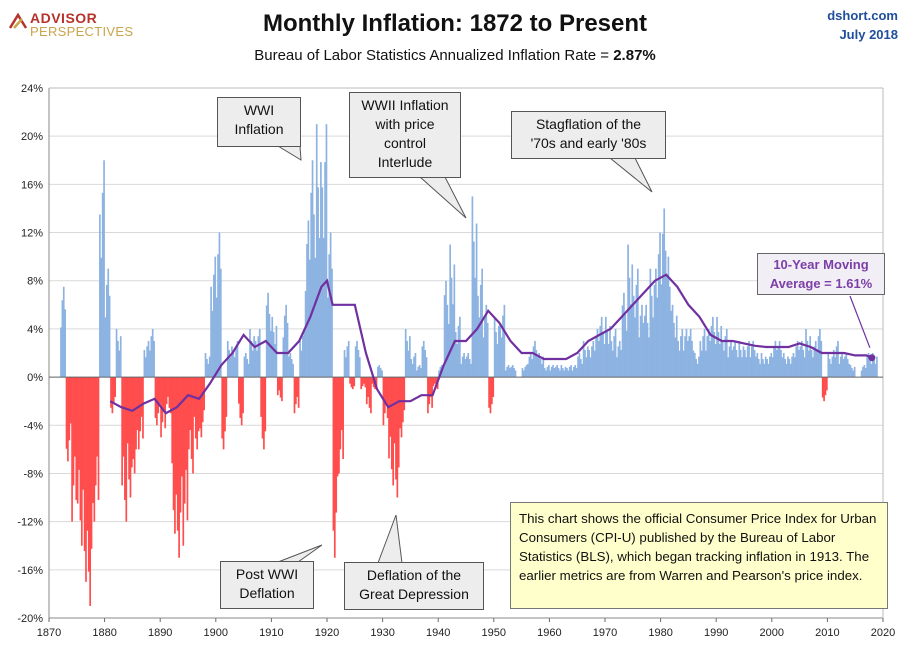 The width and height of the screenshot is (910, 661). I want to click on callout-dep-line1: Deflation of the, so click(414, 575).